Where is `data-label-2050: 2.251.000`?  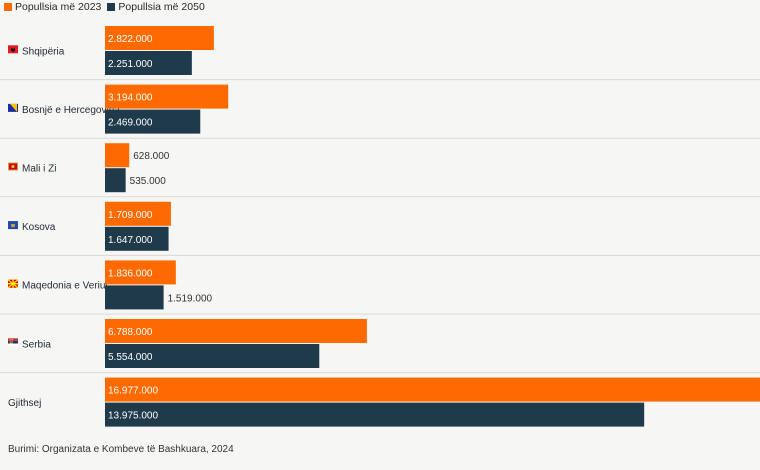
data-label-2050: 2.251.000 is located at coordinates (130, 64).